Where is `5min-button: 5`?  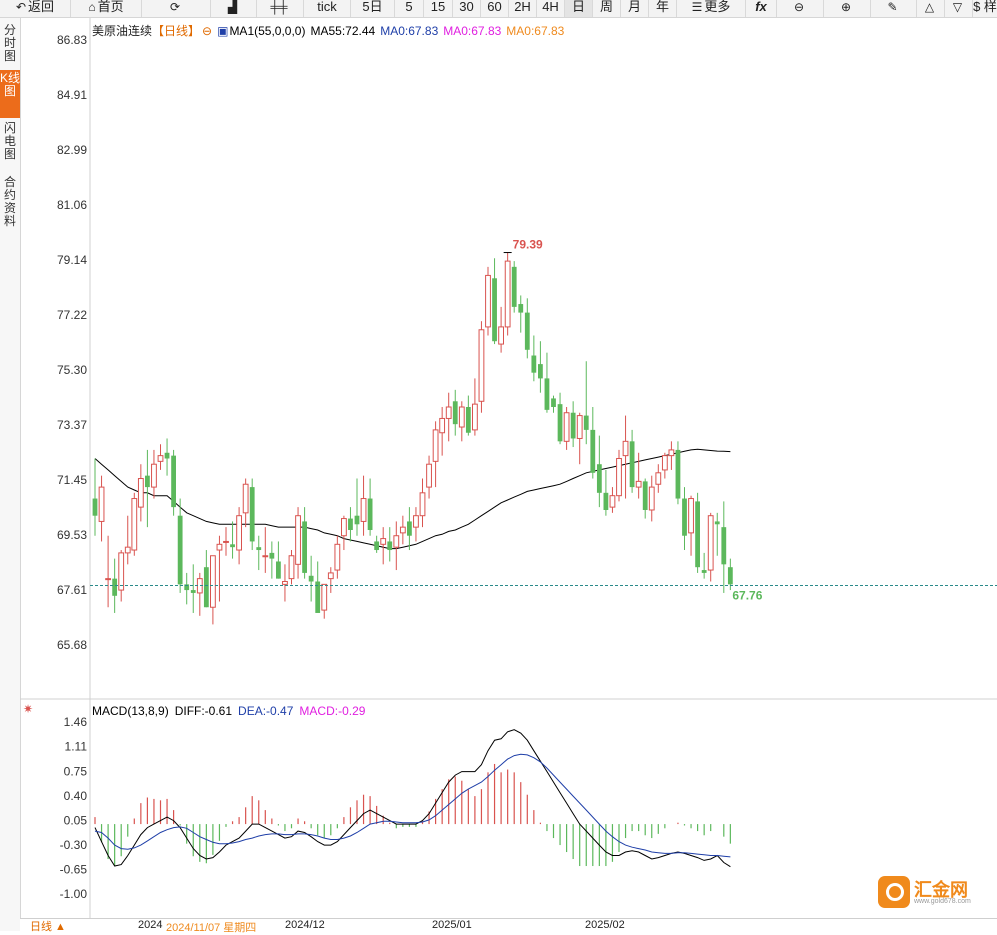 5min-button: 5 is located at coordinates (409, 8).